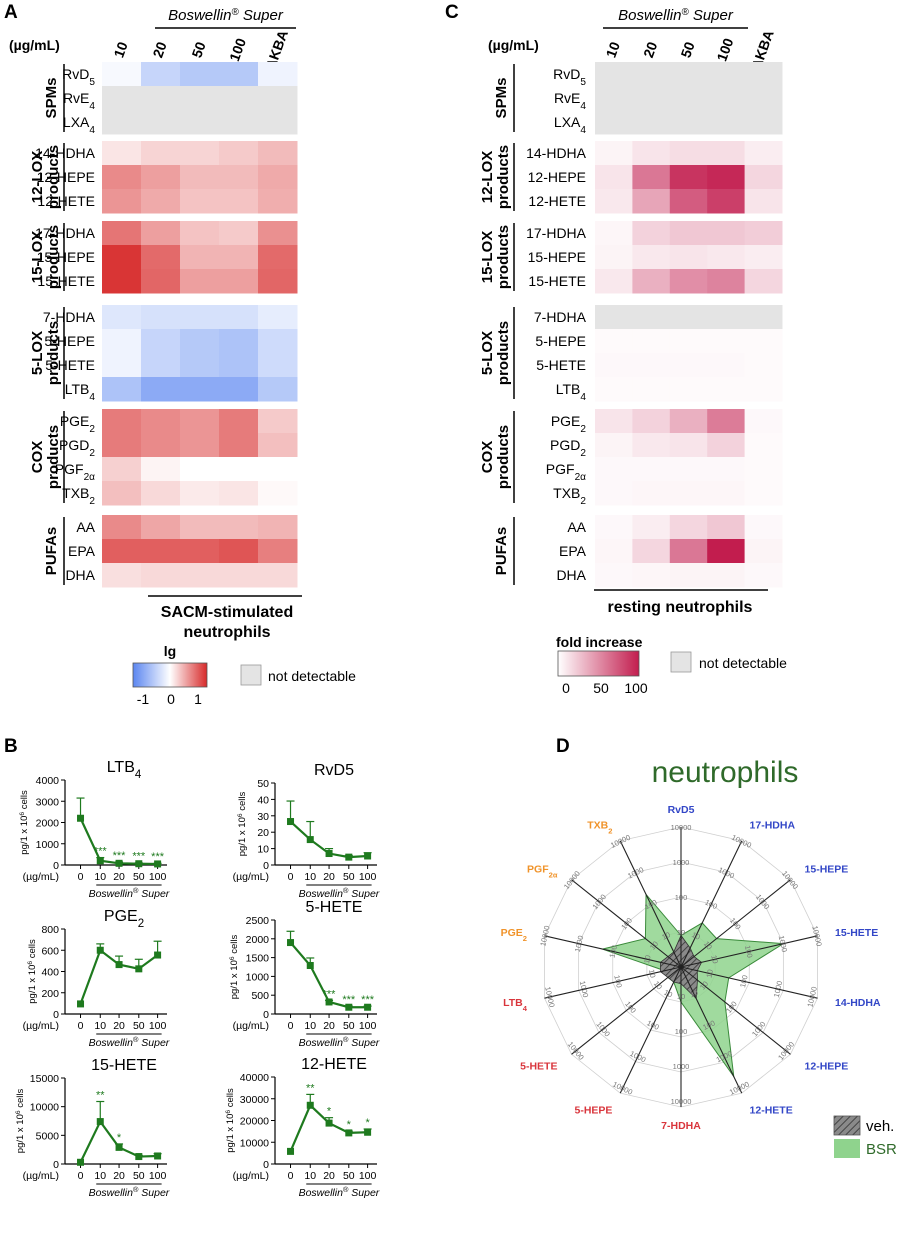  Describe the element at coordinates (198, 699) in the screenshot. I see `panel-a-legend-tick-3: 1` at that location.